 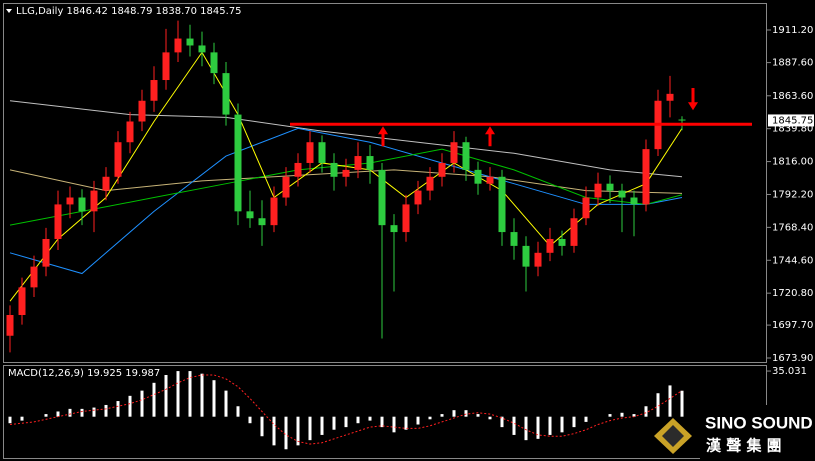 I want to click on logo: SINO SOUND 漢 聲 集 團, so click(x=734, y=433).